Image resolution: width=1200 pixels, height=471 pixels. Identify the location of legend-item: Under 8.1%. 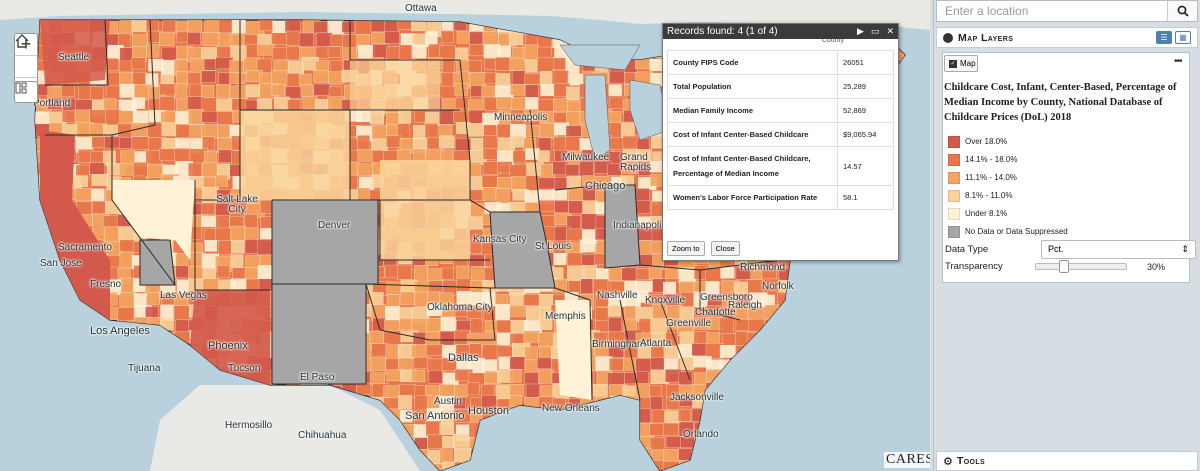
(1008, 213).